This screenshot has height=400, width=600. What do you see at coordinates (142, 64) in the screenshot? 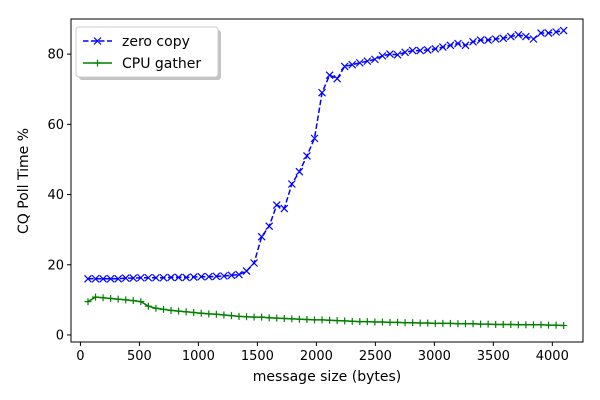
I see `legend-entry: CPU gather` at bounding box center [142, 64].